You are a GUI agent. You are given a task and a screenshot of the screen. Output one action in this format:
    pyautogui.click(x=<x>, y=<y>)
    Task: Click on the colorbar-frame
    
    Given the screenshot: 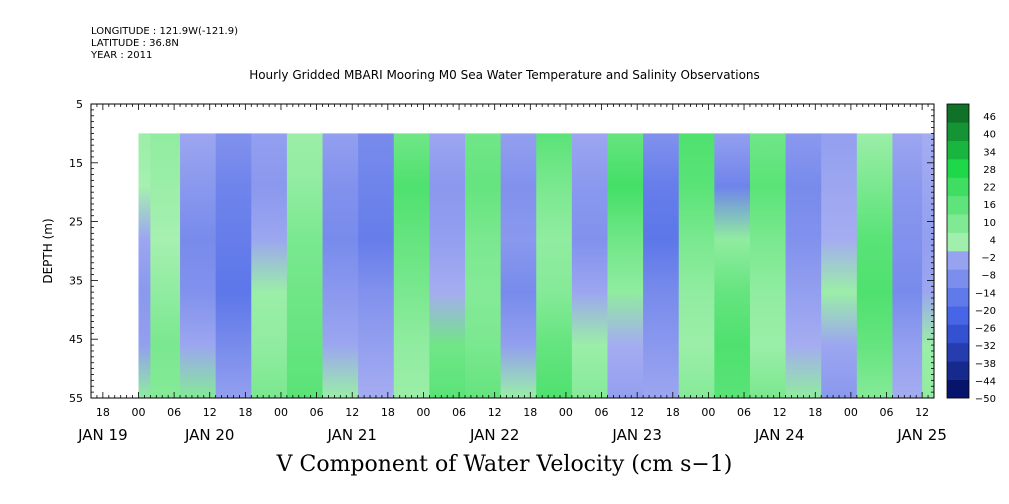 What is the action you would take?
    pyautogui.click(x=958, y=251)
    